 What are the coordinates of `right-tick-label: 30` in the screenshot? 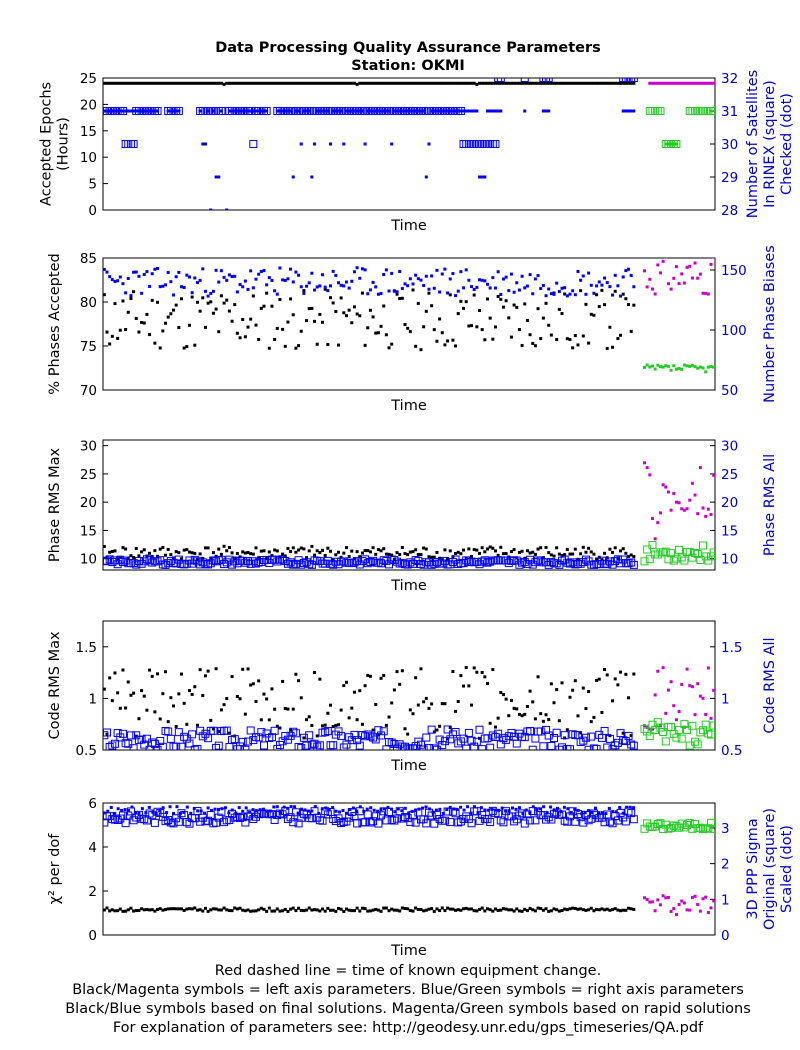 It's located at (729, 447).